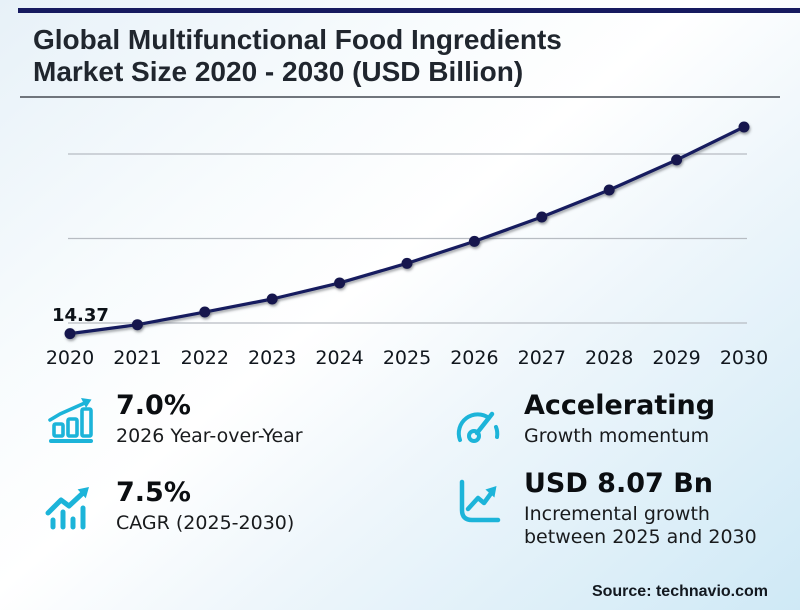 Image resolution: width=800 pixels, height=610 pixels. I want to click on x-axis-label-2023: 2023, so click(272, 358).